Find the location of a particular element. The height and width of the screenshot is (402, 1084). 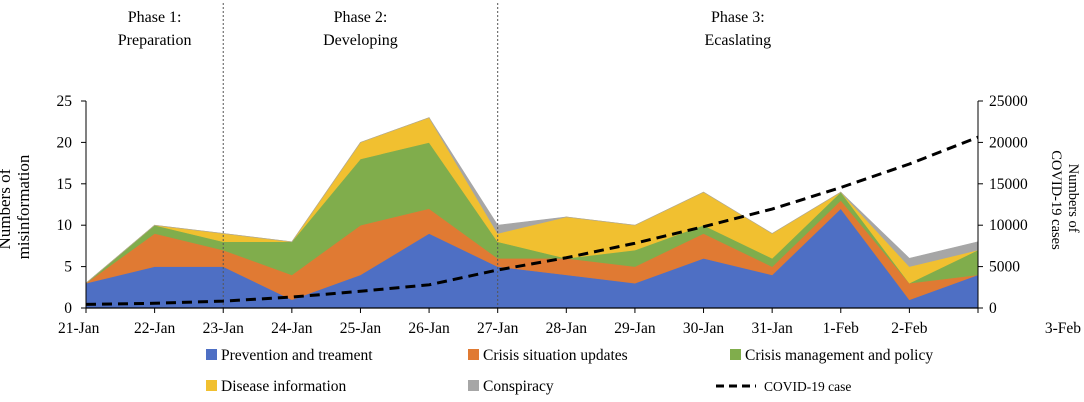

left-tick-label: 10 is located at coordinates (65, 225).